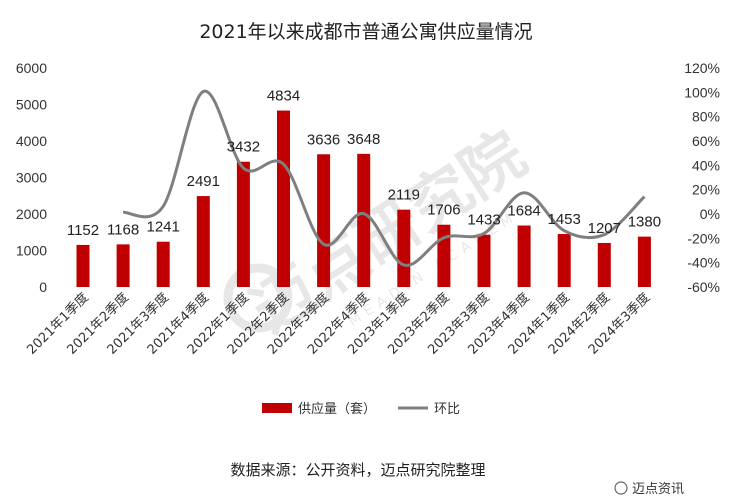  I want to click on bar-value-label: 4834, so click(283, 96).